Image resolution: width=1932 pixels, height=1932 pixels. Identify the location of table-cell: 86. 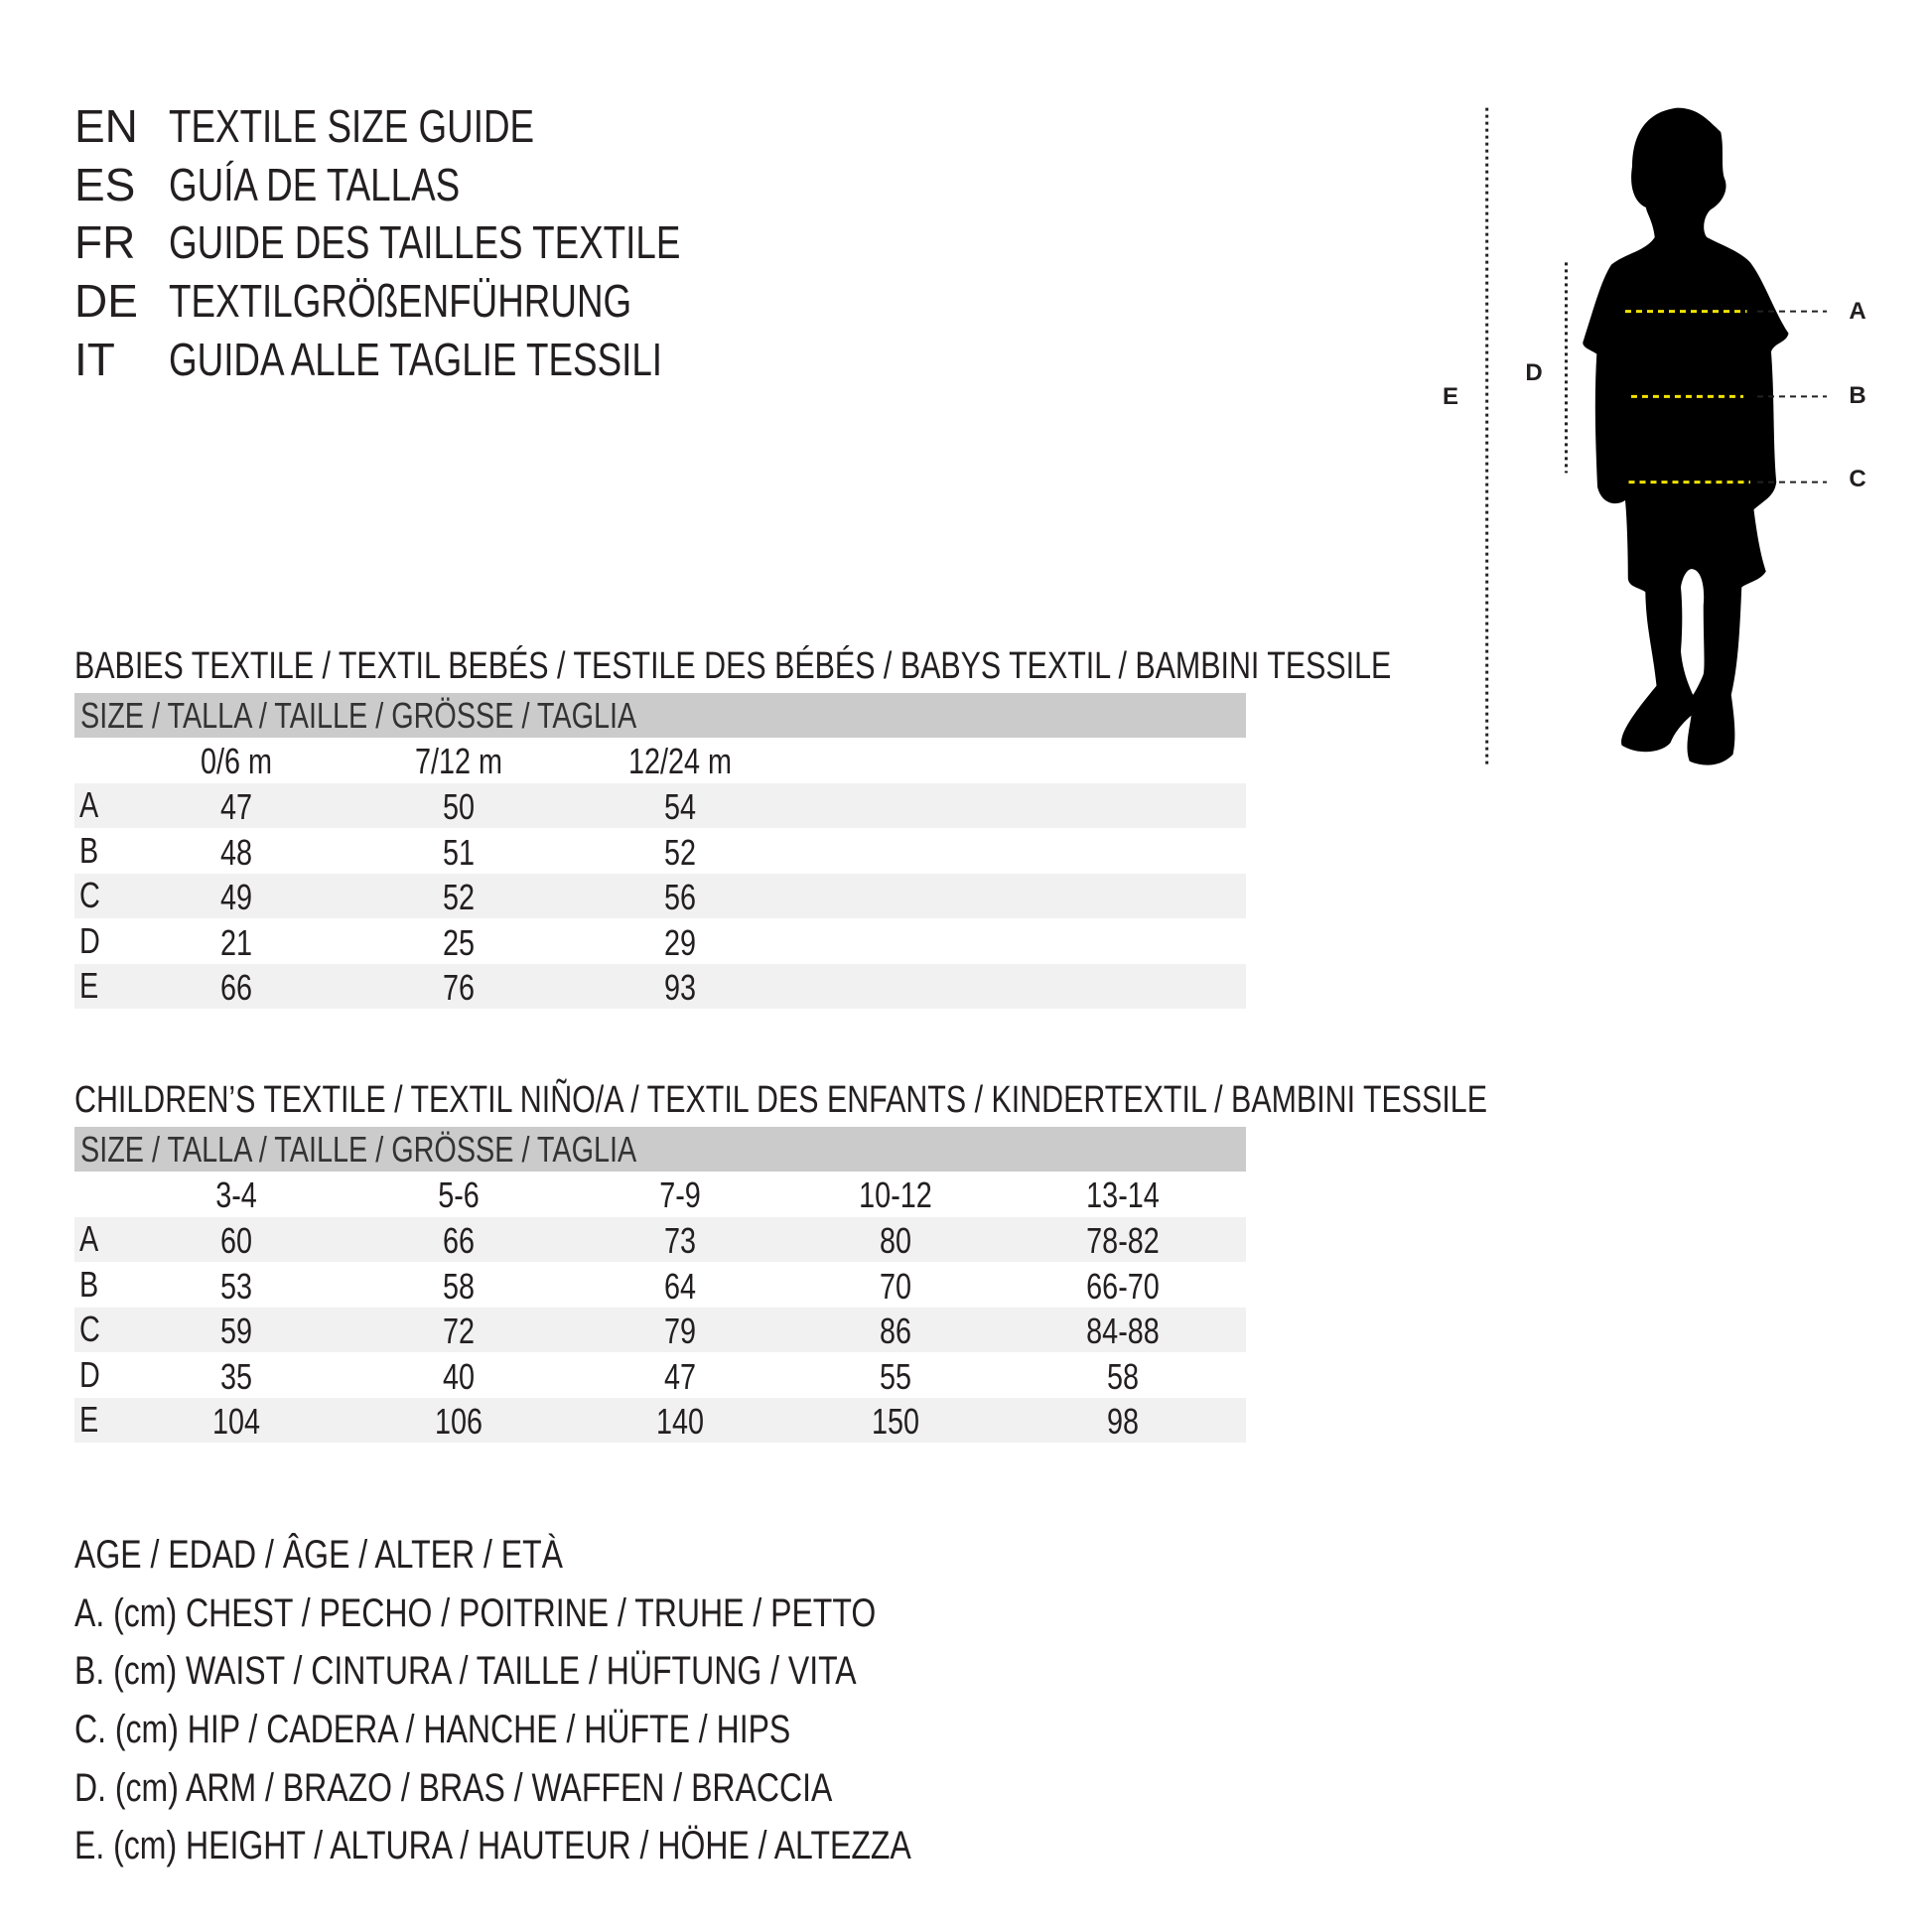
(895, 1332).